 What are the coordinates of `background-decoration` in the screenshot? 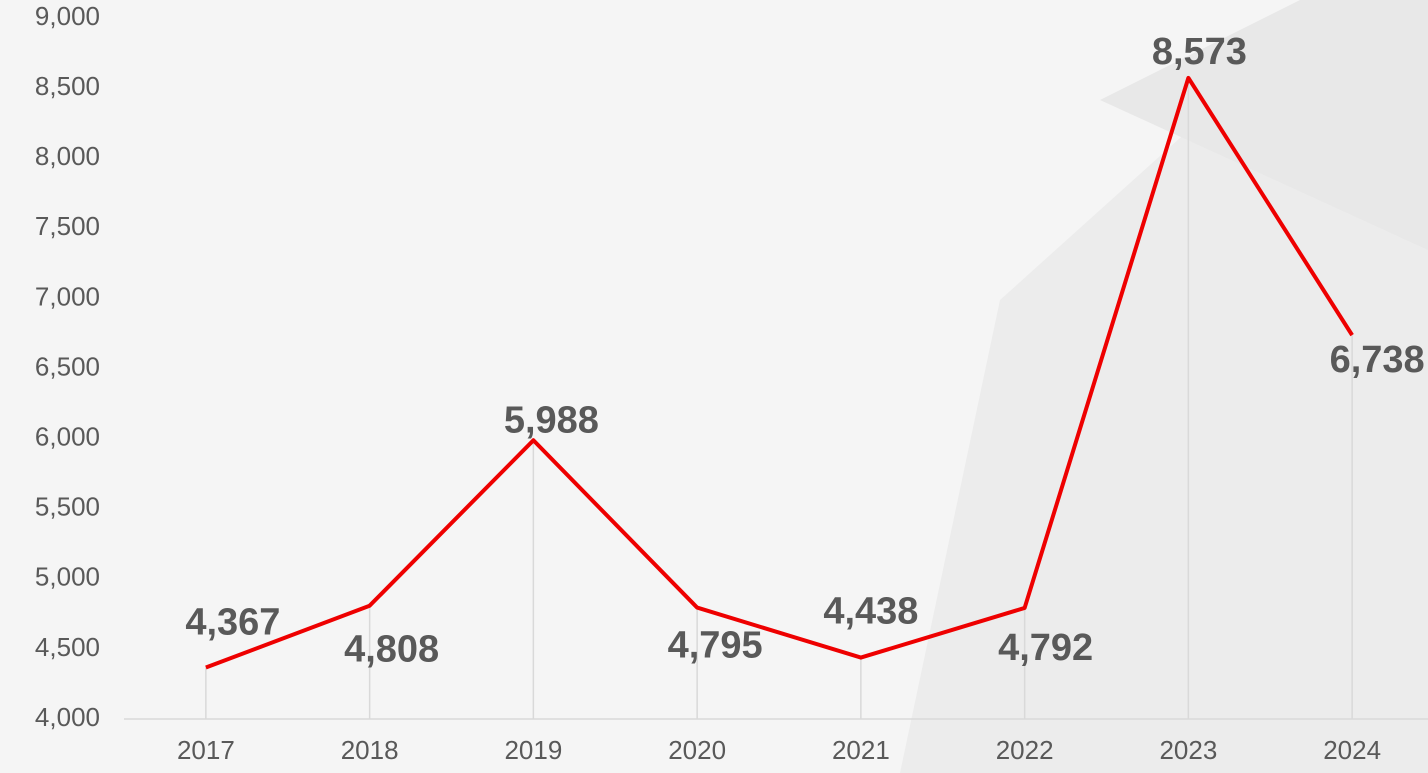 It's located at (1264, 125).